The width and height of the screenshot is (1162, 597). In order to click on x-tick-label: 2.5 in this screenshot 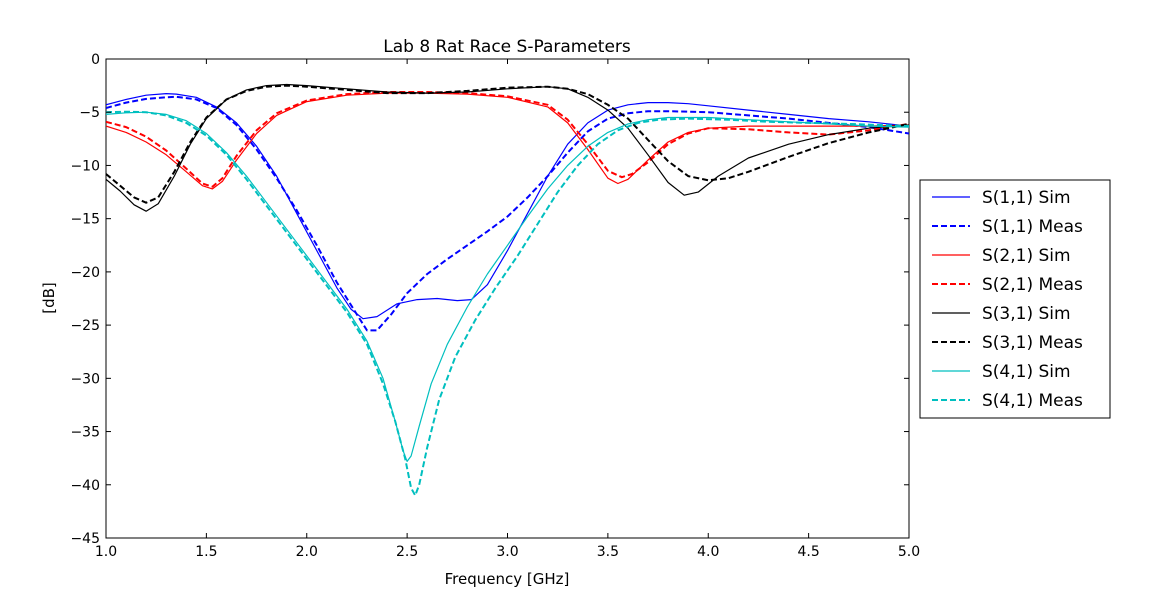, I will do `click(407, 552)`.